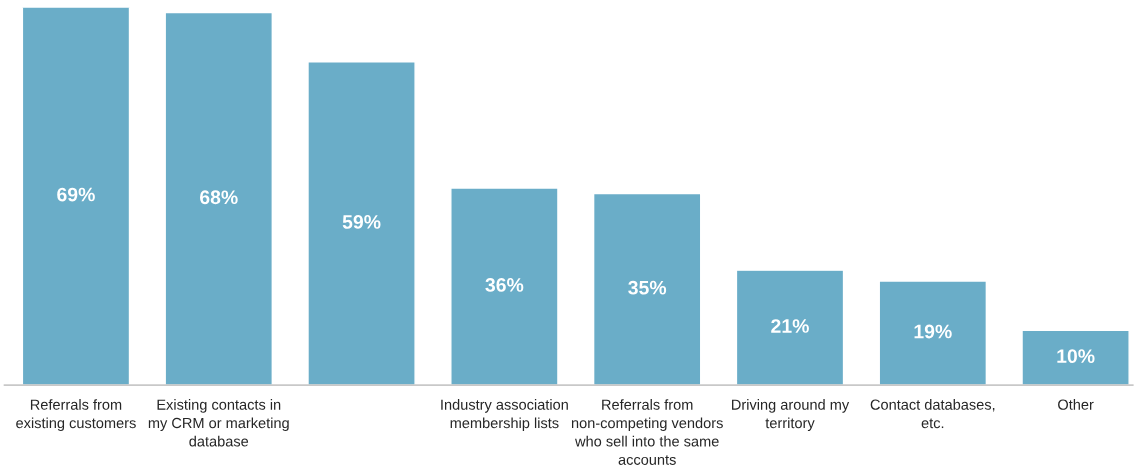 This screenshot has height=475, width=1135. Describe the element at coordinates (76, 415) in the screenshot. I see `x-tick-label: Referrals from existing customers` at that location.